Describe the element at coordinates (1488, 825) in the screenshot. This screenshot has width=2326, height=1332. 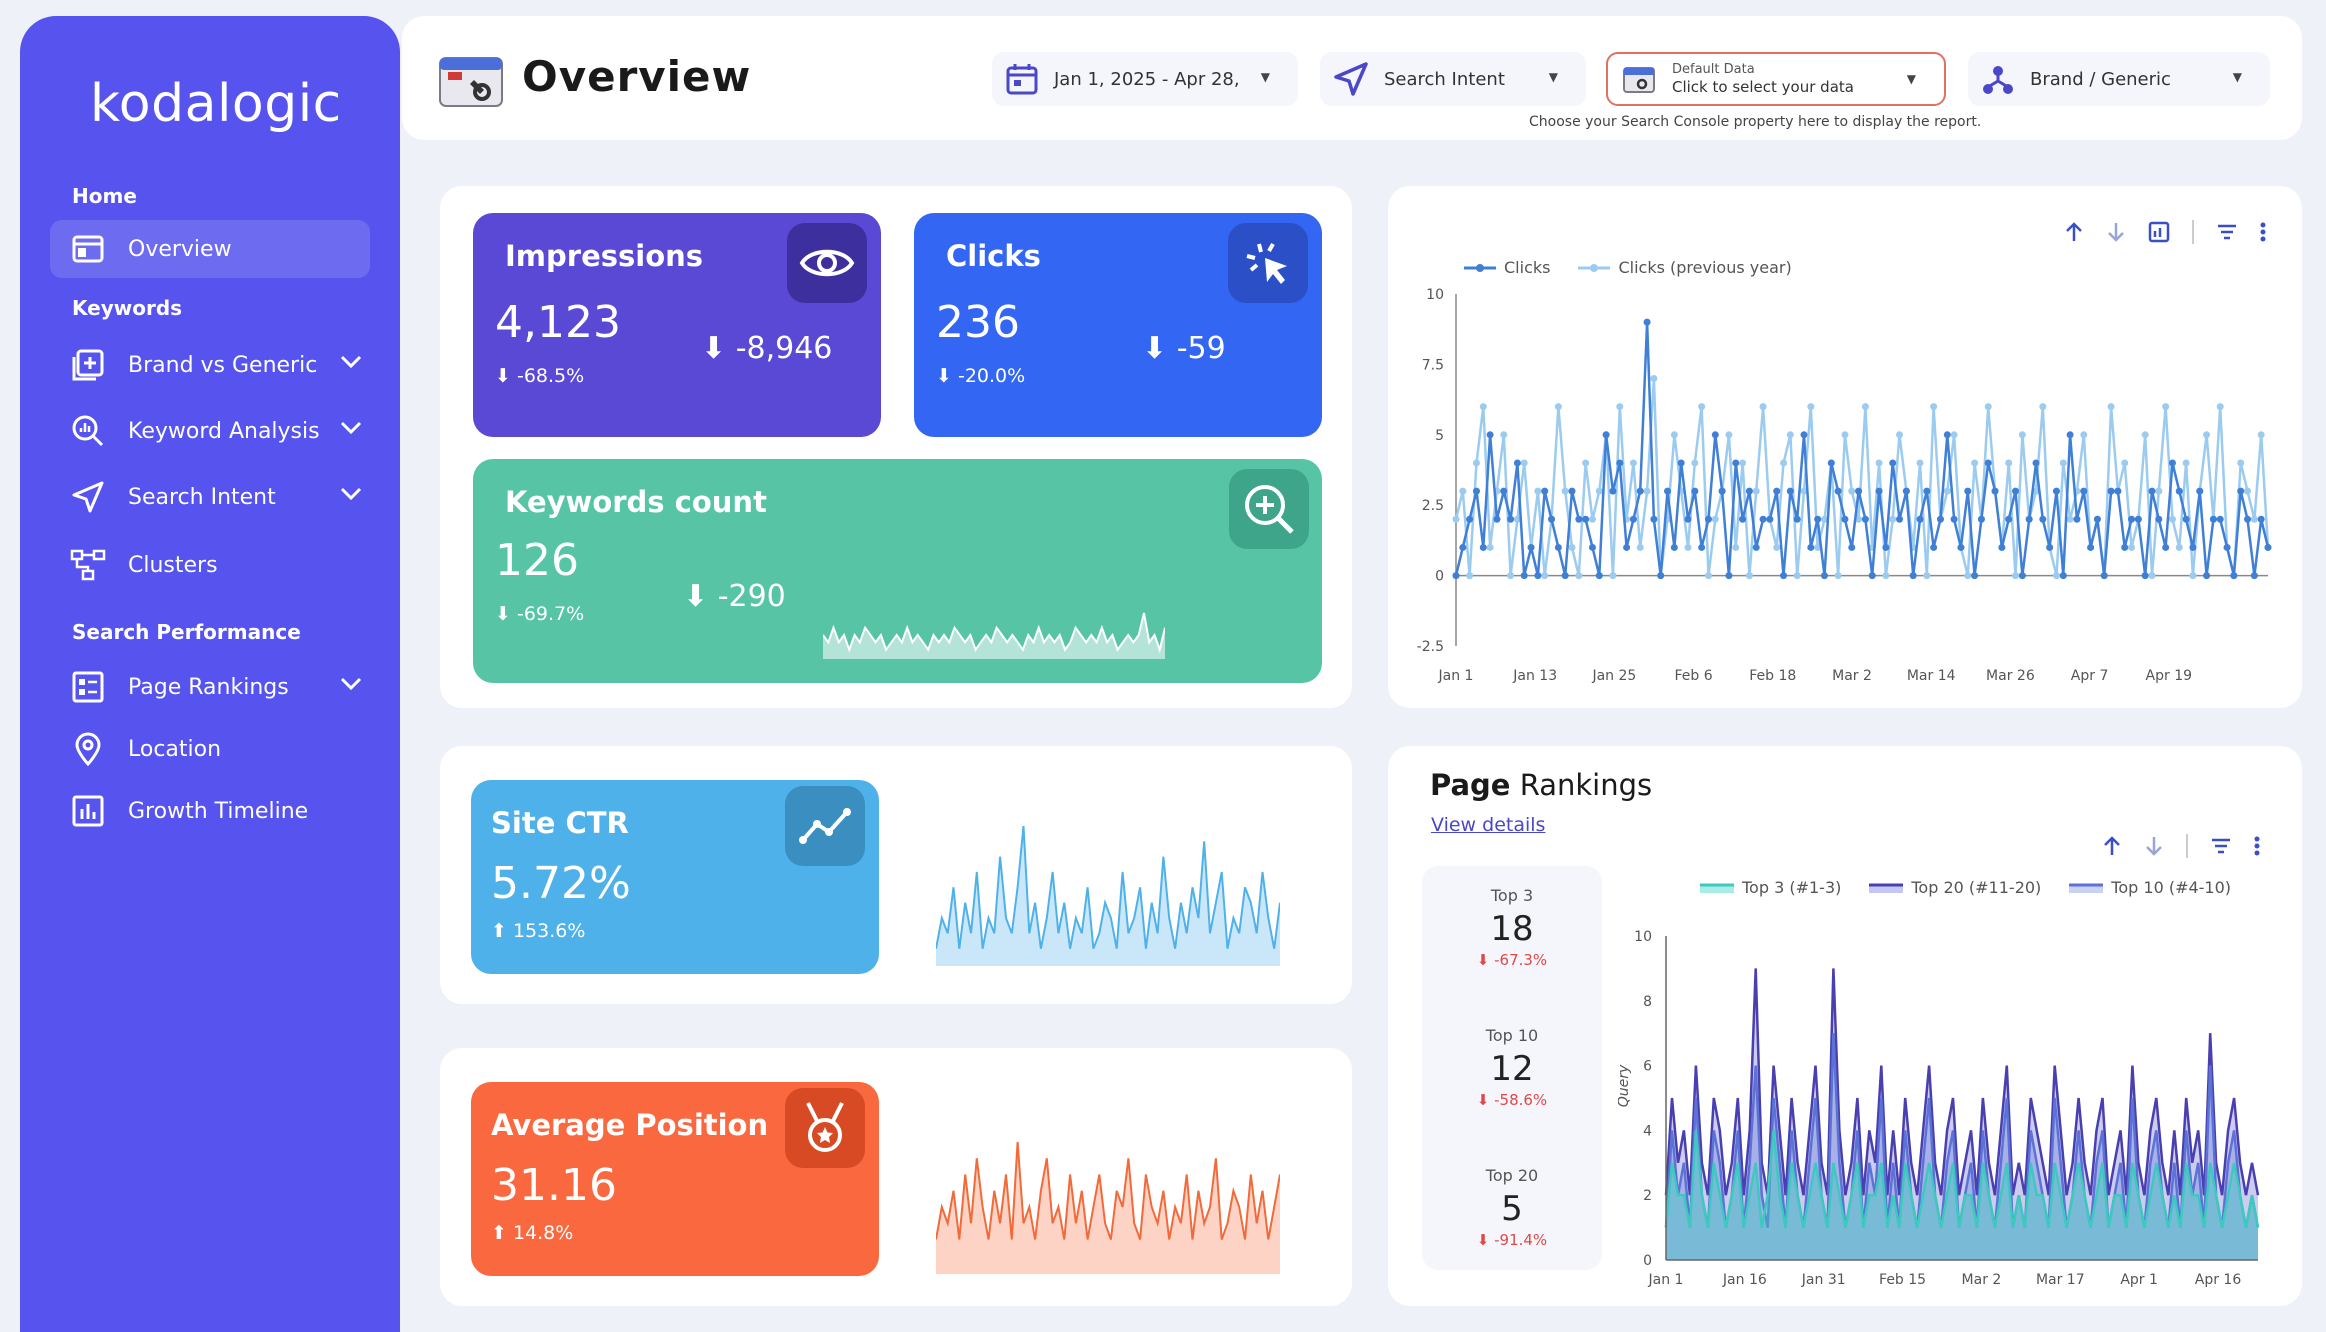
I see `view-details-link: View details` at that location.